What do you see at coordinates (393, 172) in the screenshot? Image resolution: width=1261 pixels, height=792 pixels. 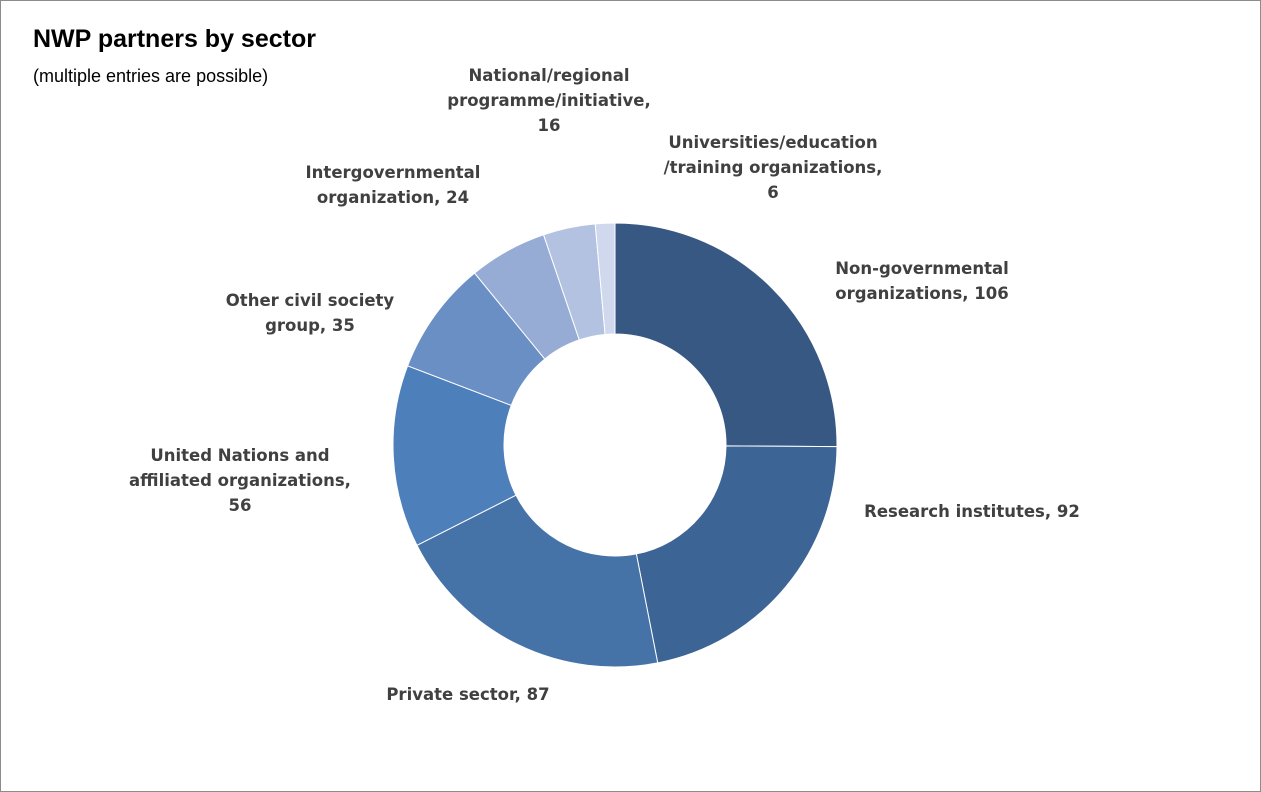 I see `slice-label-line: Intergovernmental` at bounding box center [393, 172].